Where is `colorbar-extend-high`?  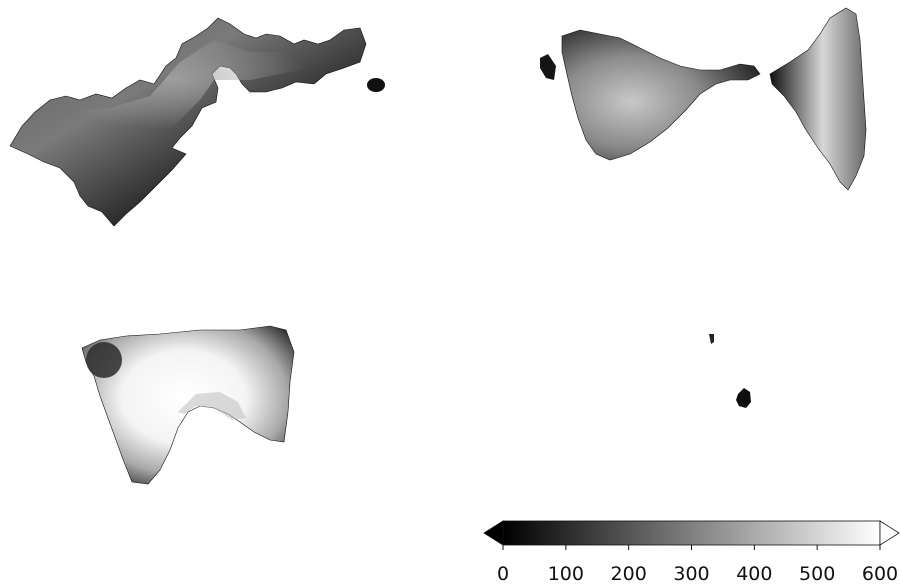 colorbar-extend-high is located at coordinates (889, 533).